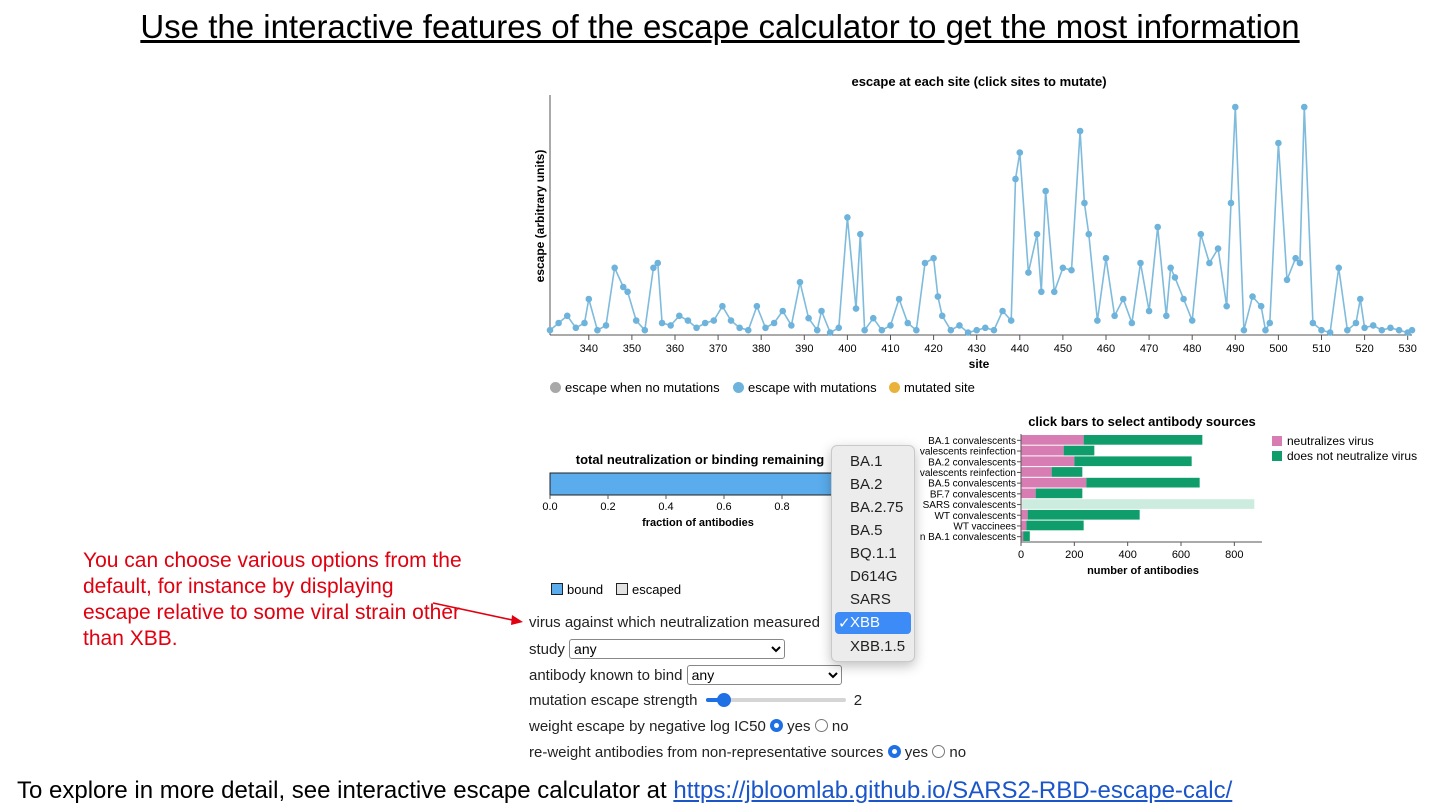 The image size is (1440, 810). What do you see at coordinates (972, 462) in the screenshot?
I see `source-category-label: BA.2 convalescents` at bounding box center [972, 462].